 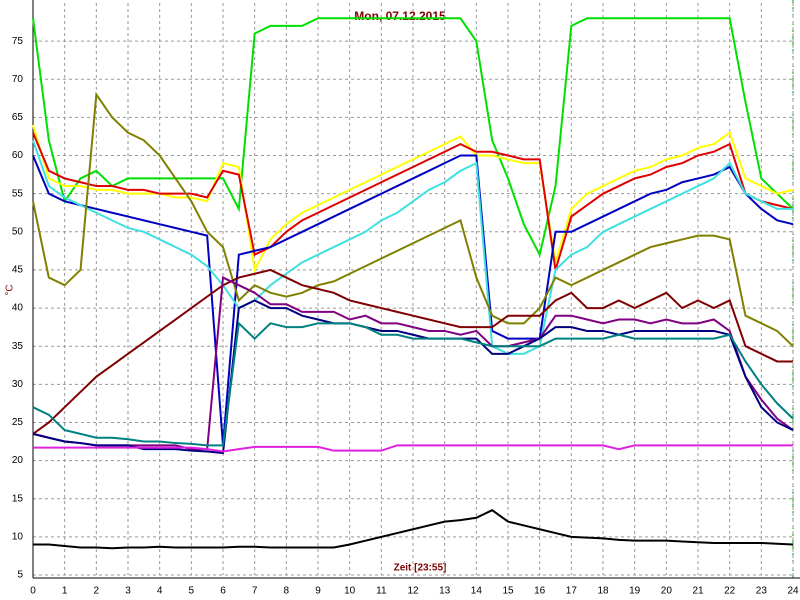 I want to click on x-tick-label: 21, so click(x=698, y=591).